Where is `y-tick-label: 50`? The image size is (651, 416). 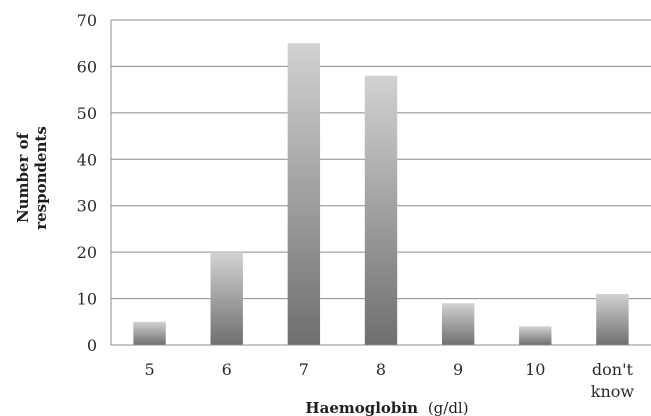
y-tick-label: 50 is located at coordinates (87, 113).